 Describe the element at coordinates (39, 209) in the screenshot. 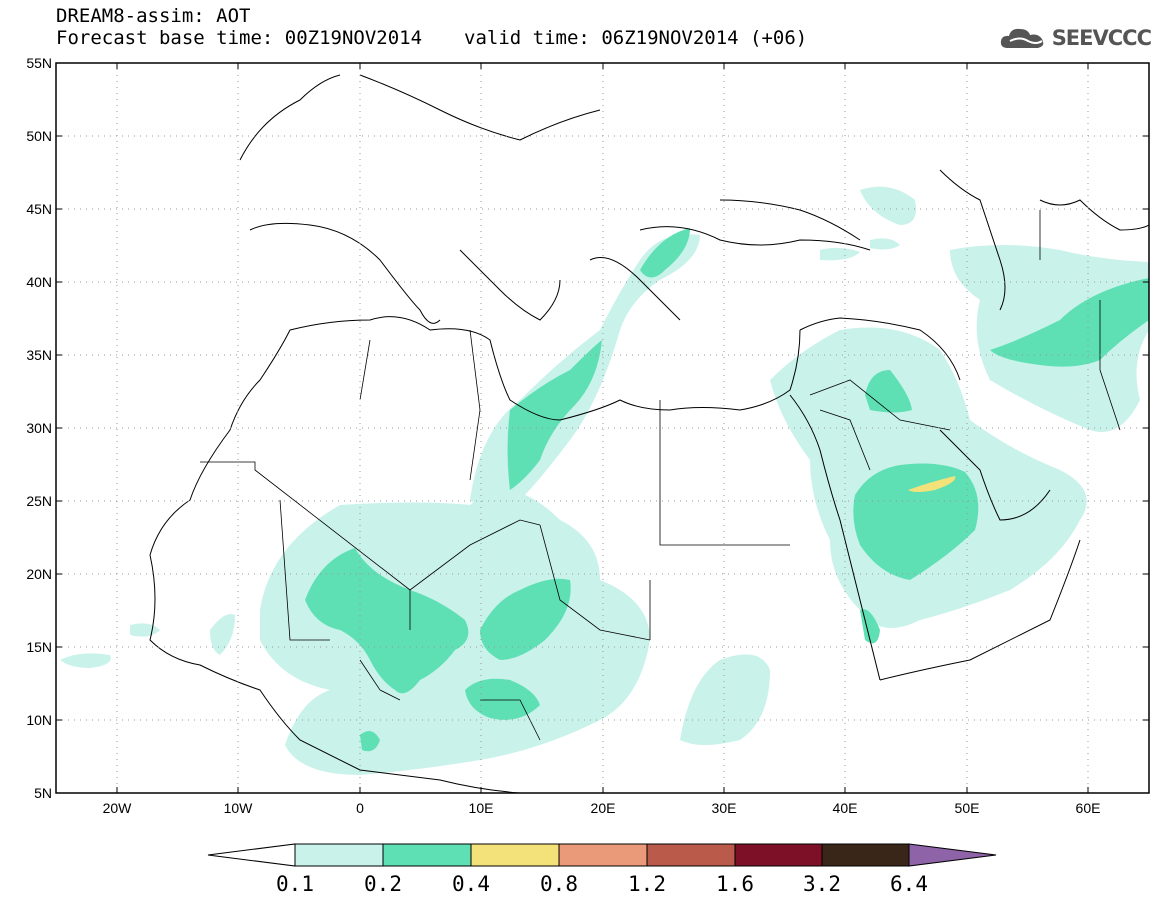

I see `lat-label: 45N` at that location.